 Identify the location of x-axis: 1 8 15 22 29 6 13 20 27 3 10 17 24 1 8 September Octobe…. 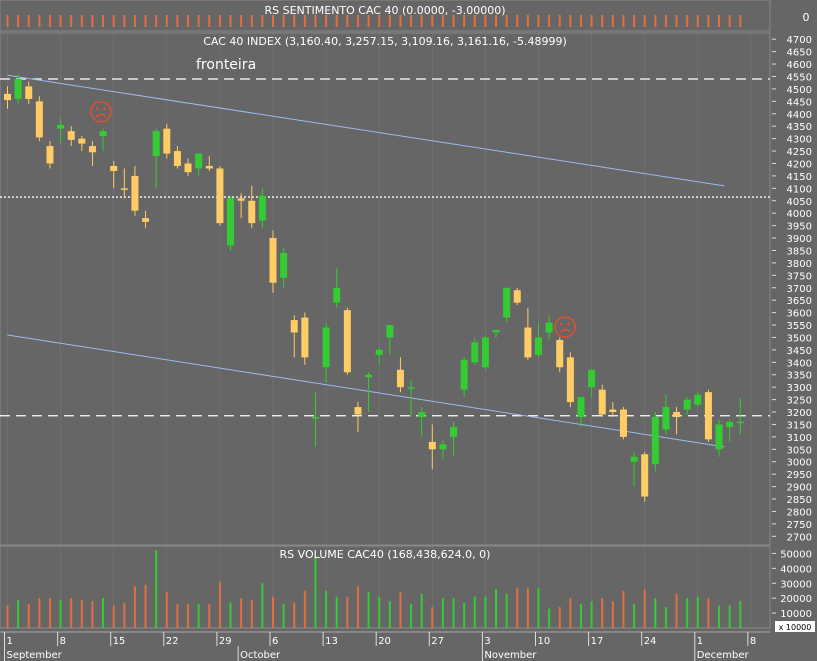
(385, 646).